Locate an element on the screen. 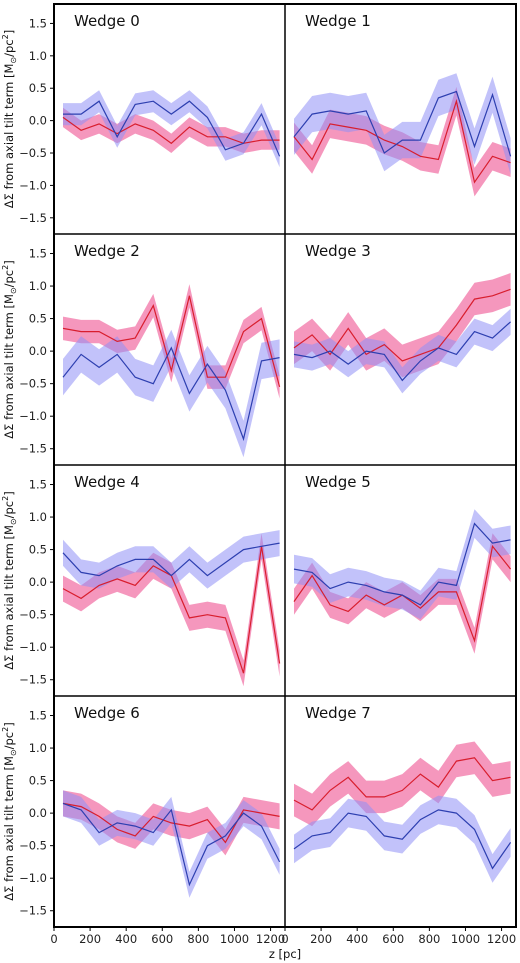 Image resolution: width=520 pixels, height=963 pixels. x-axis-label: z [pc] is located at coordinates (285, 954).